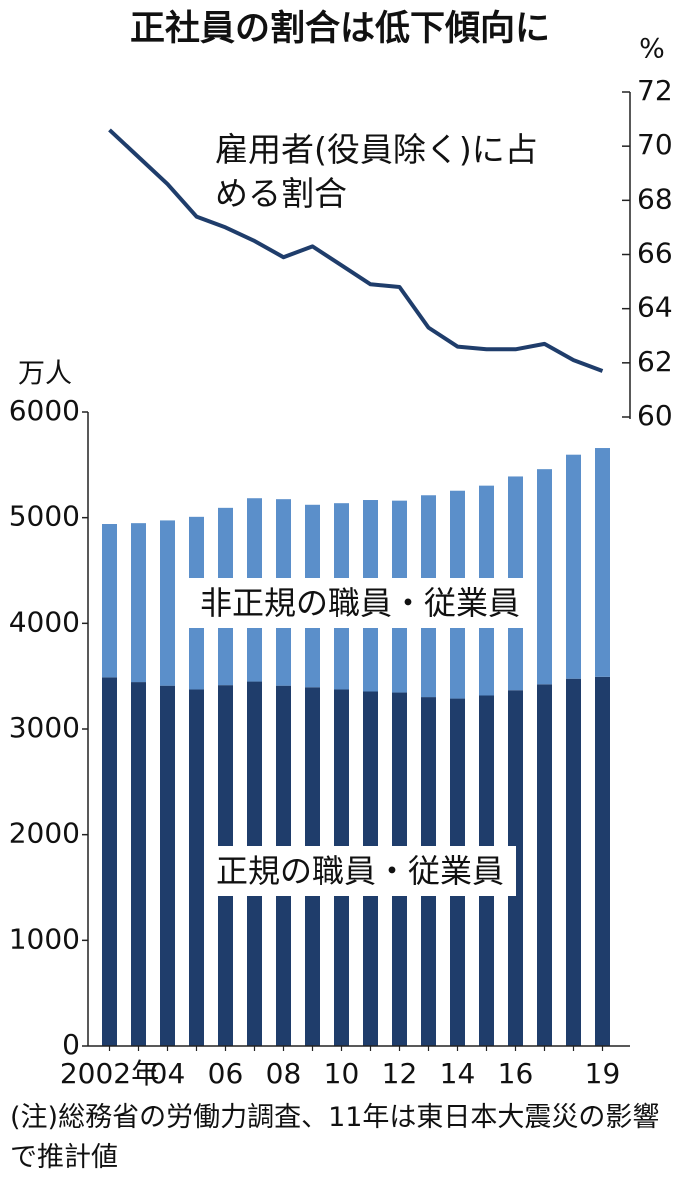  What do you see at coordinates (376, 171) in the screenshot?
I see `line-label: 雇用者(役員除く)に占める割合` at bounding box center [376, 171].